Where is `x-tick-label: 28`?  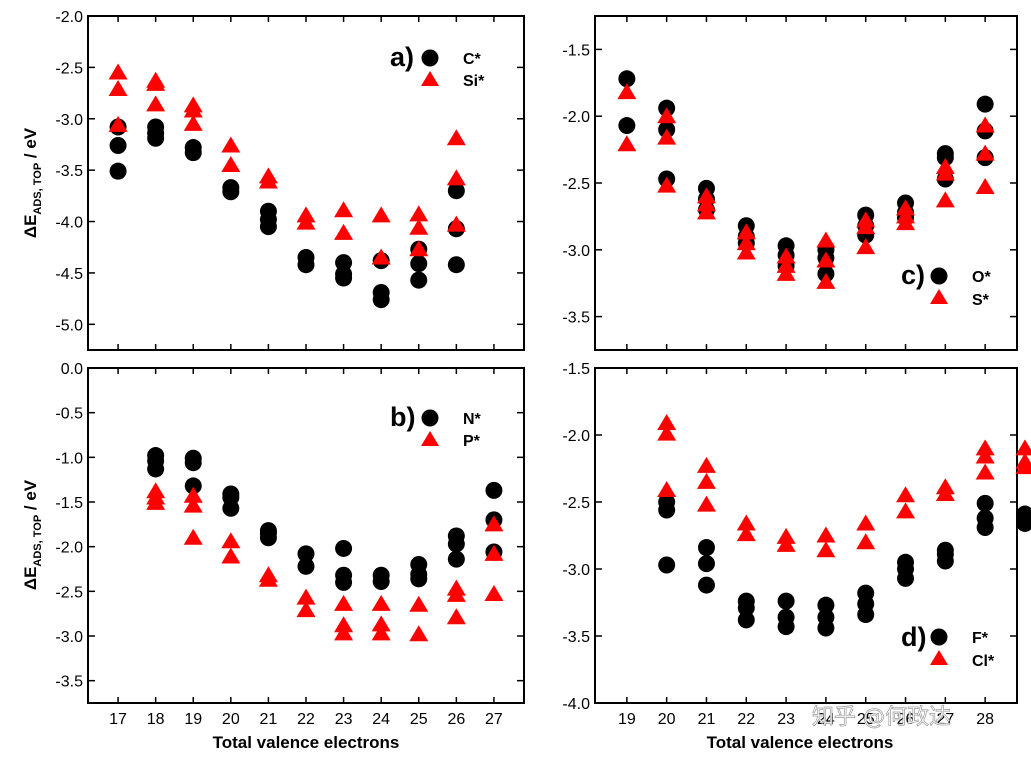
x-tick-label: 28 is located at coordinates (985, 719).